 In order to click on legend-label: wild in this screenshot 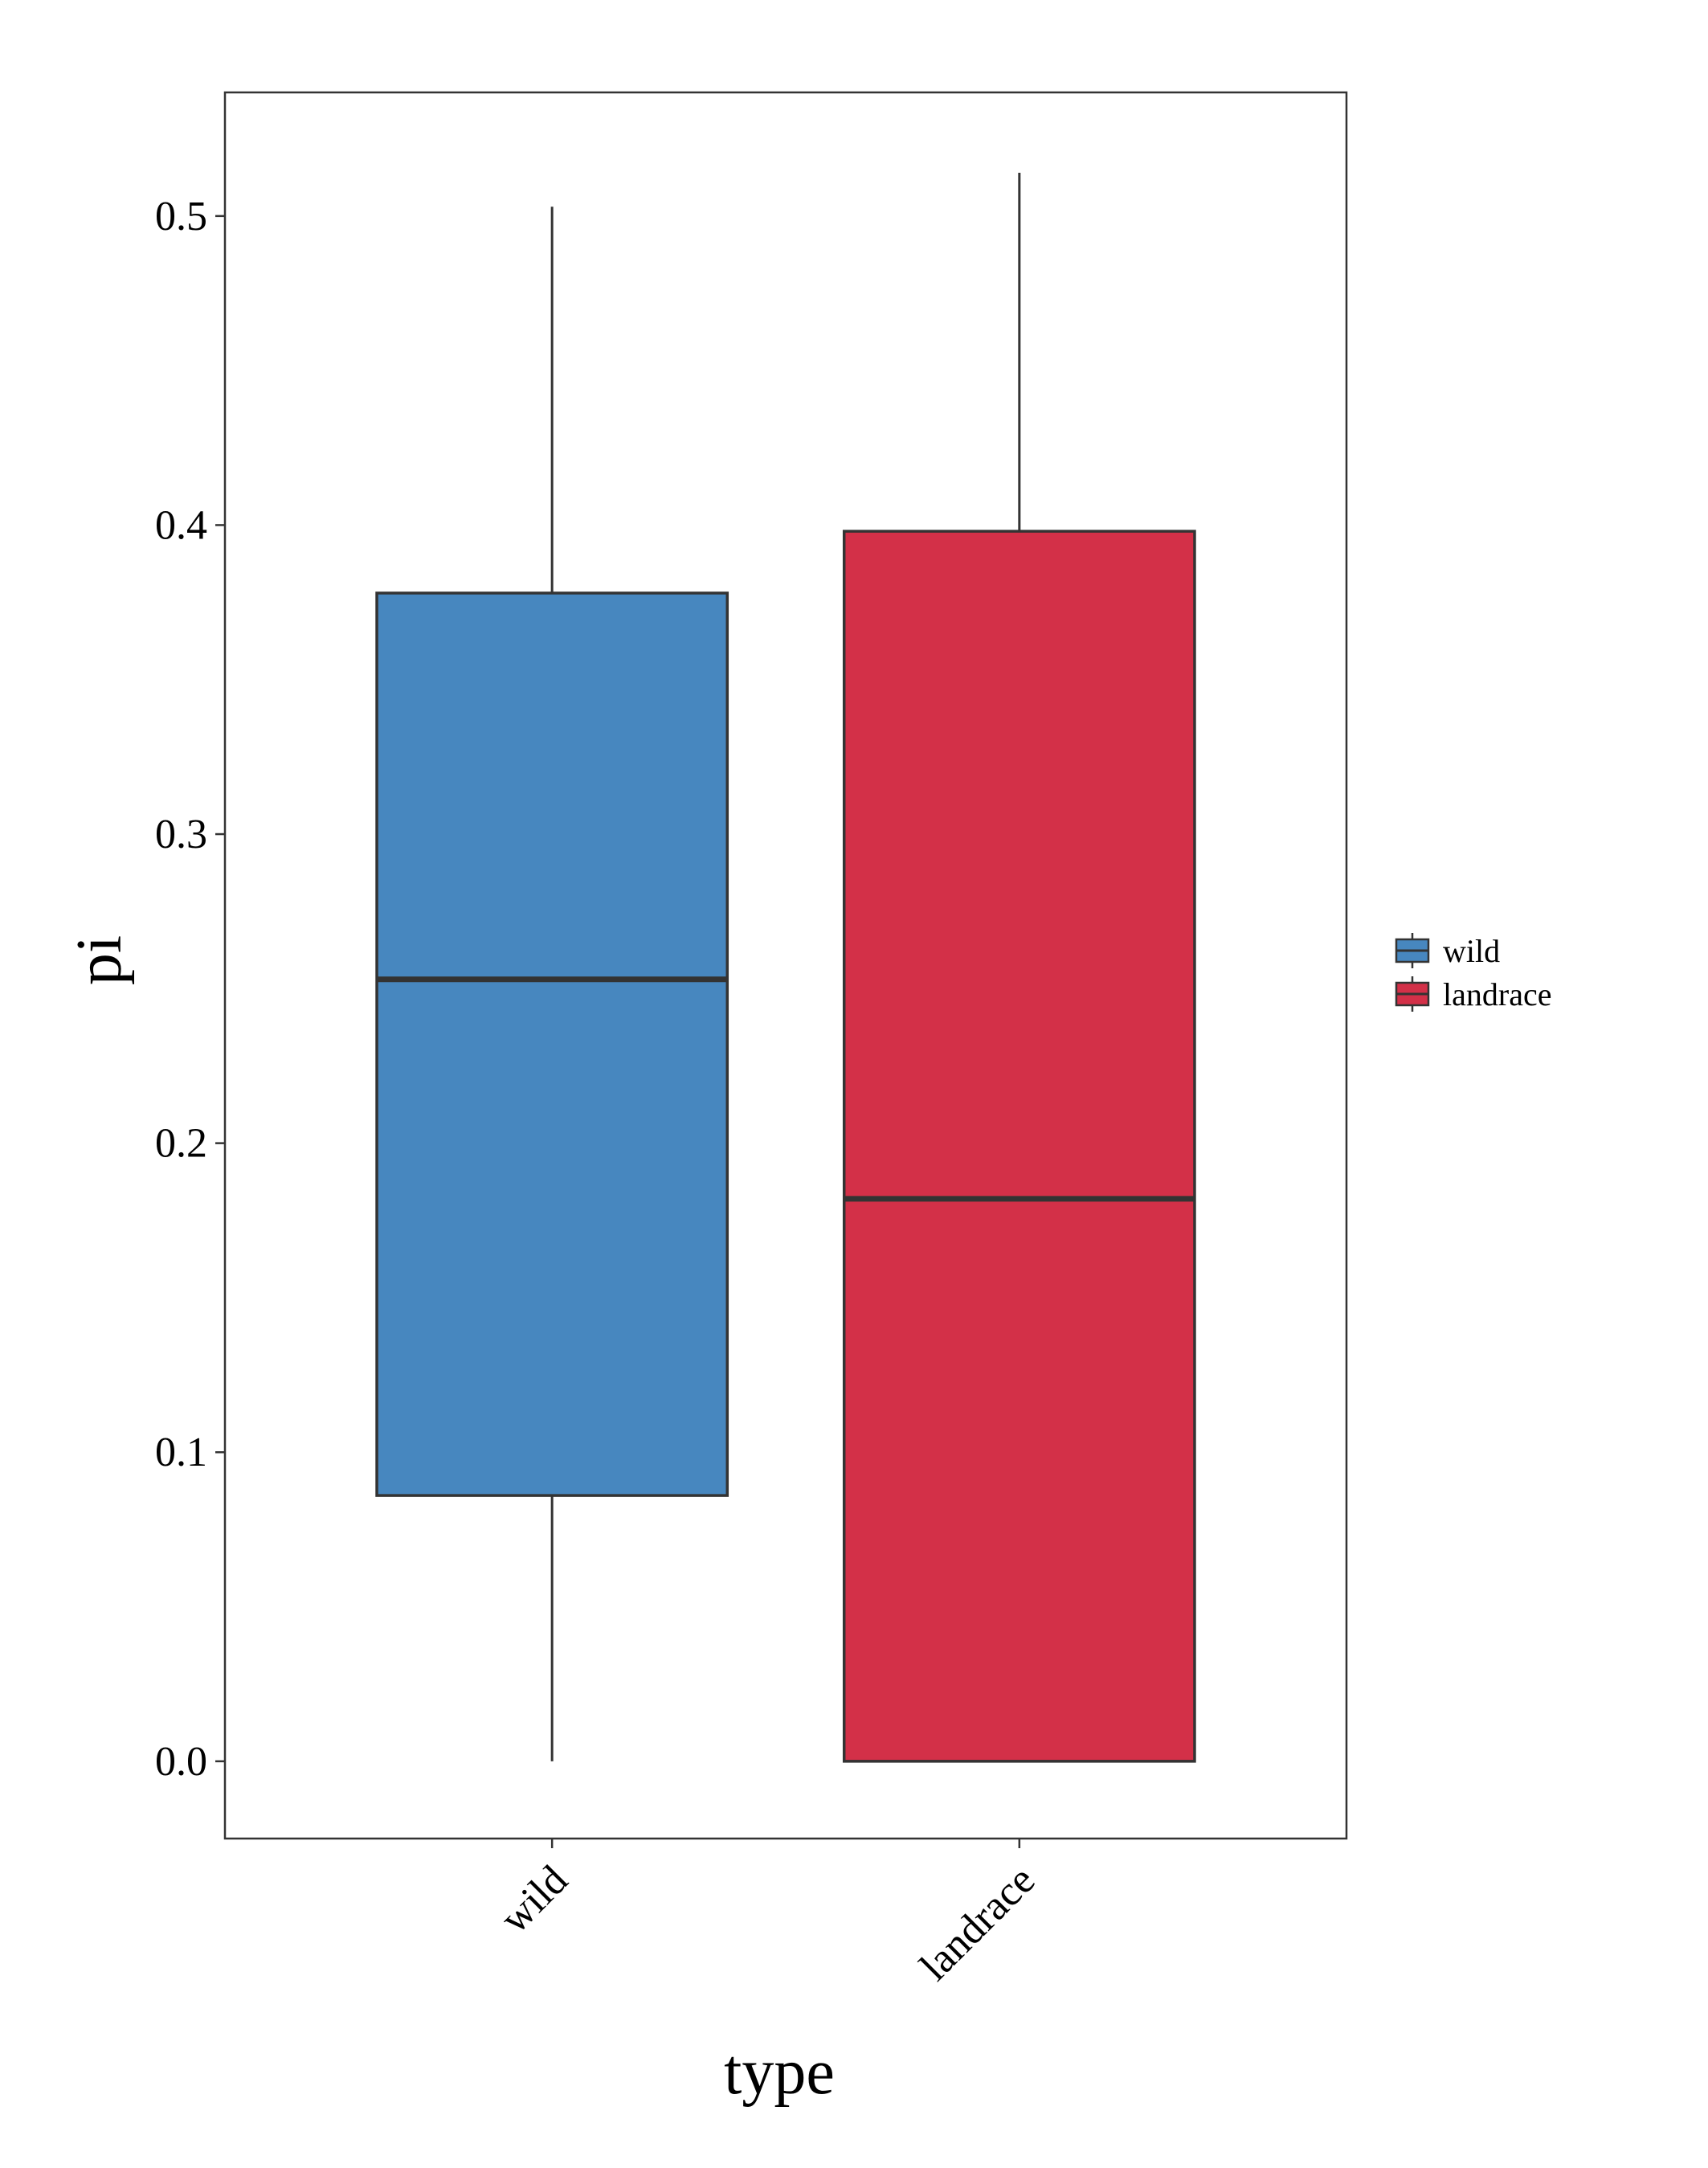, I will do `click(1471, 951)`.